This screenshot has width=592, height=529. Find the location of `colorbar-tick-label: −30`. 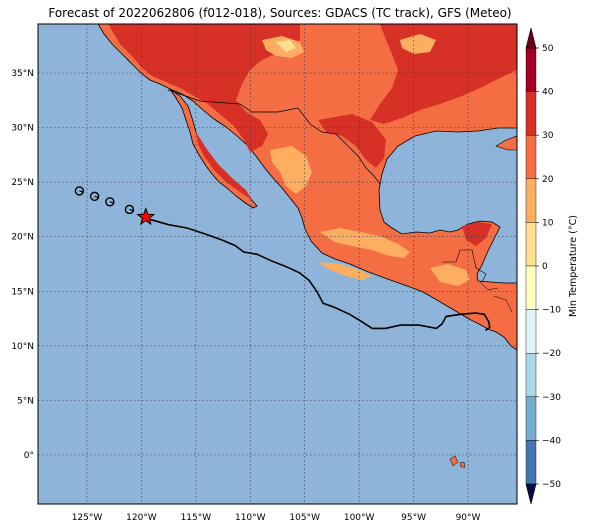

colorbar-tick-label: −30 is located at coordinates (551, 398).